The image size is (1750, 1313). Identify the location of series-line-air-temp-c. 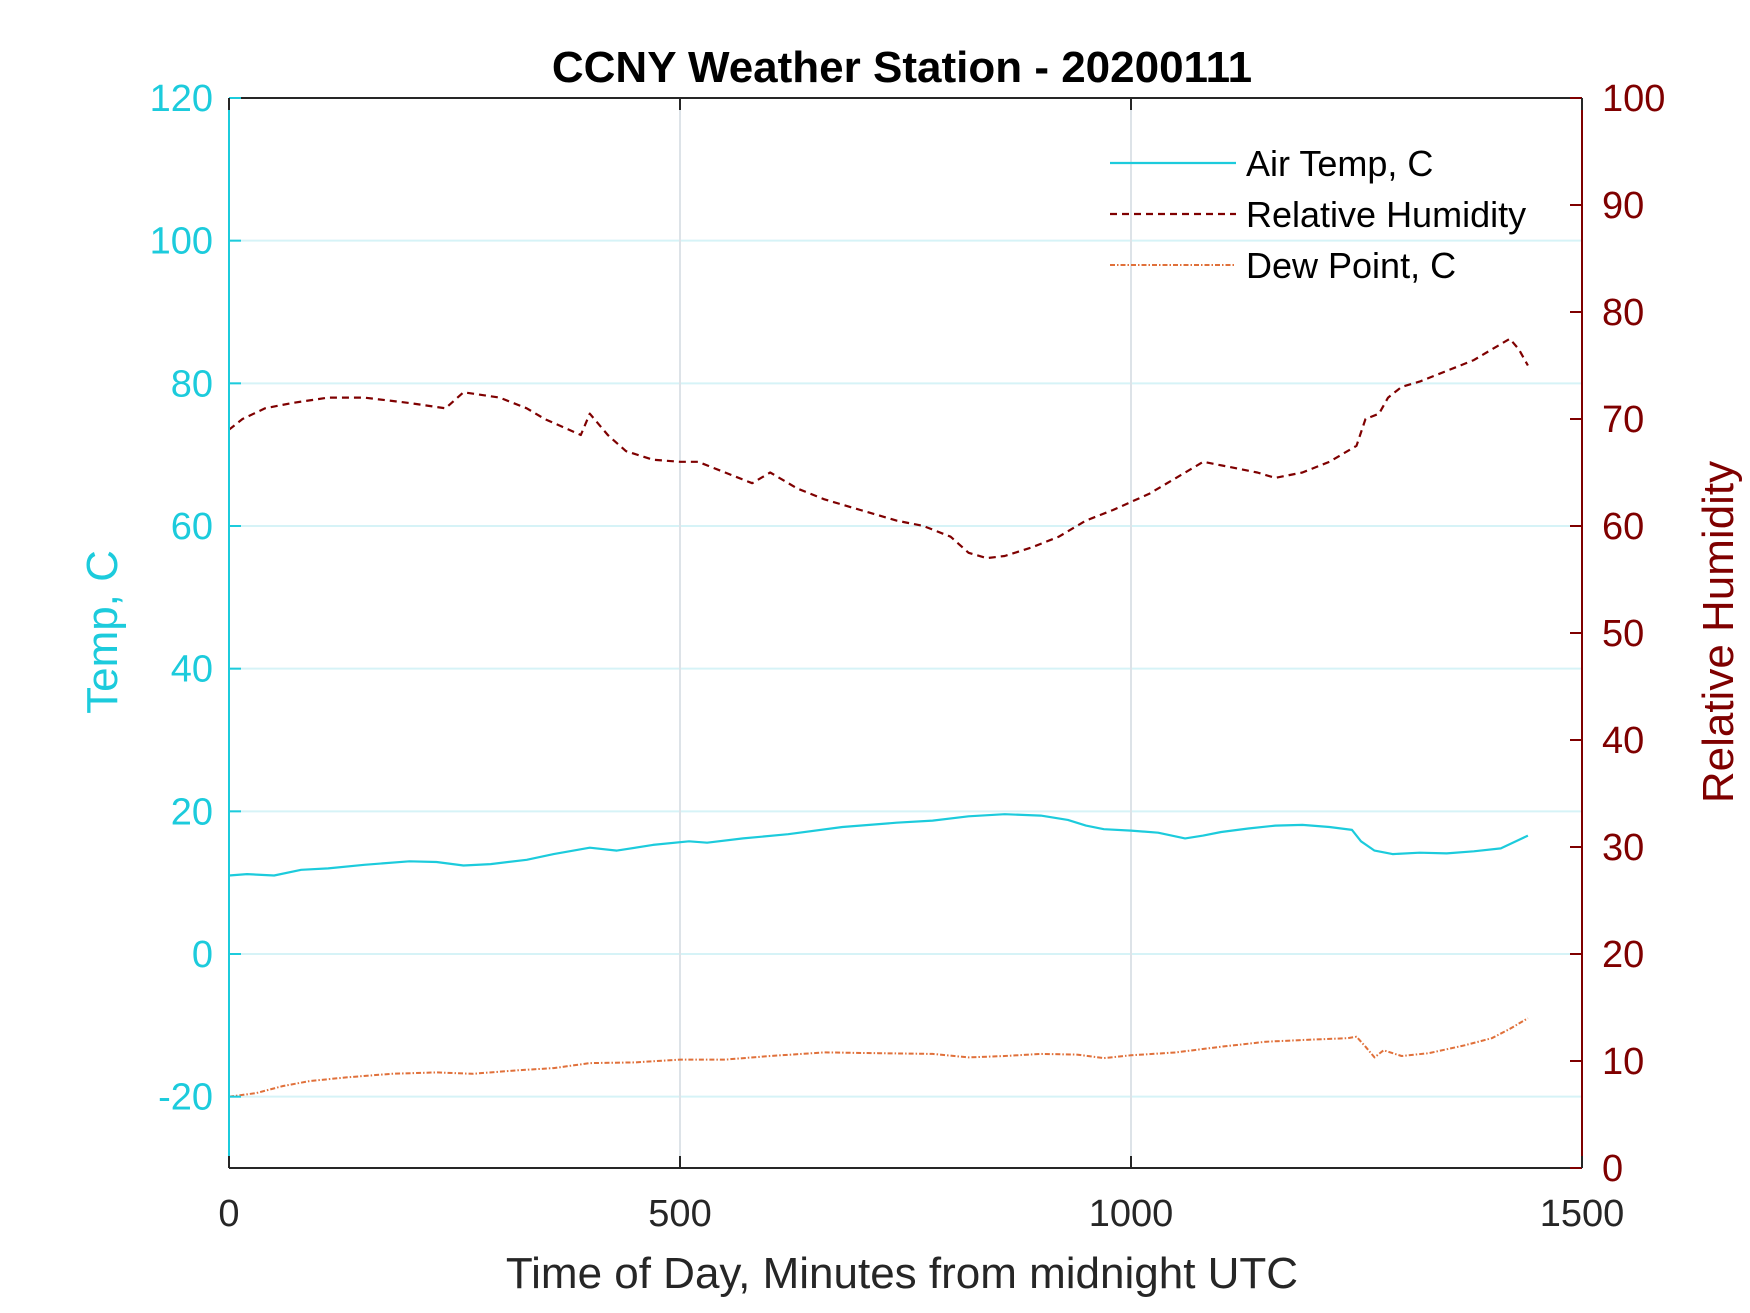
(878, 845).